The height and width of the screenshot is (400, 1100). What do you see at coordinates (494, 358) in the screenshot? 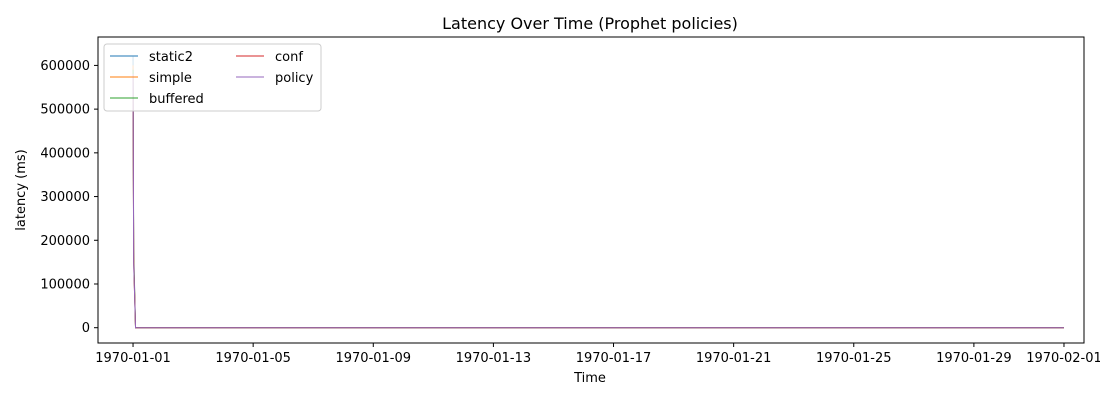
I see `x-tick-label: 1970-01-13` at bounding box center [494, 358].